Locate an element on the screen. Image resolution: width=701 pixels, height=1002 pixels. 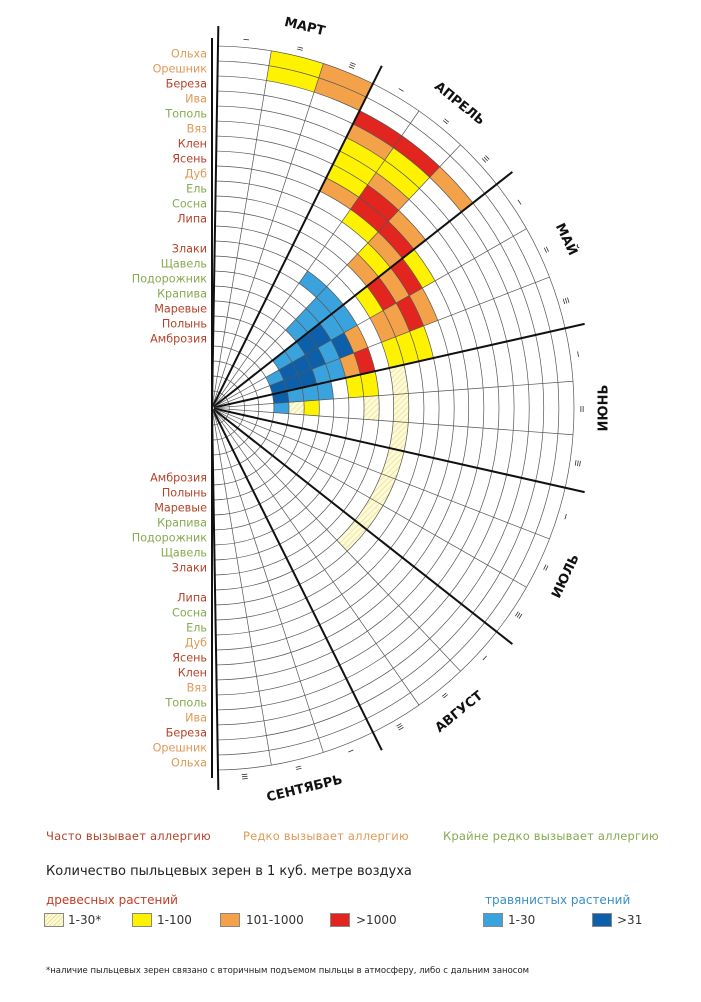
lower-plant-label: Ясень is located at coordinates (189, 658).